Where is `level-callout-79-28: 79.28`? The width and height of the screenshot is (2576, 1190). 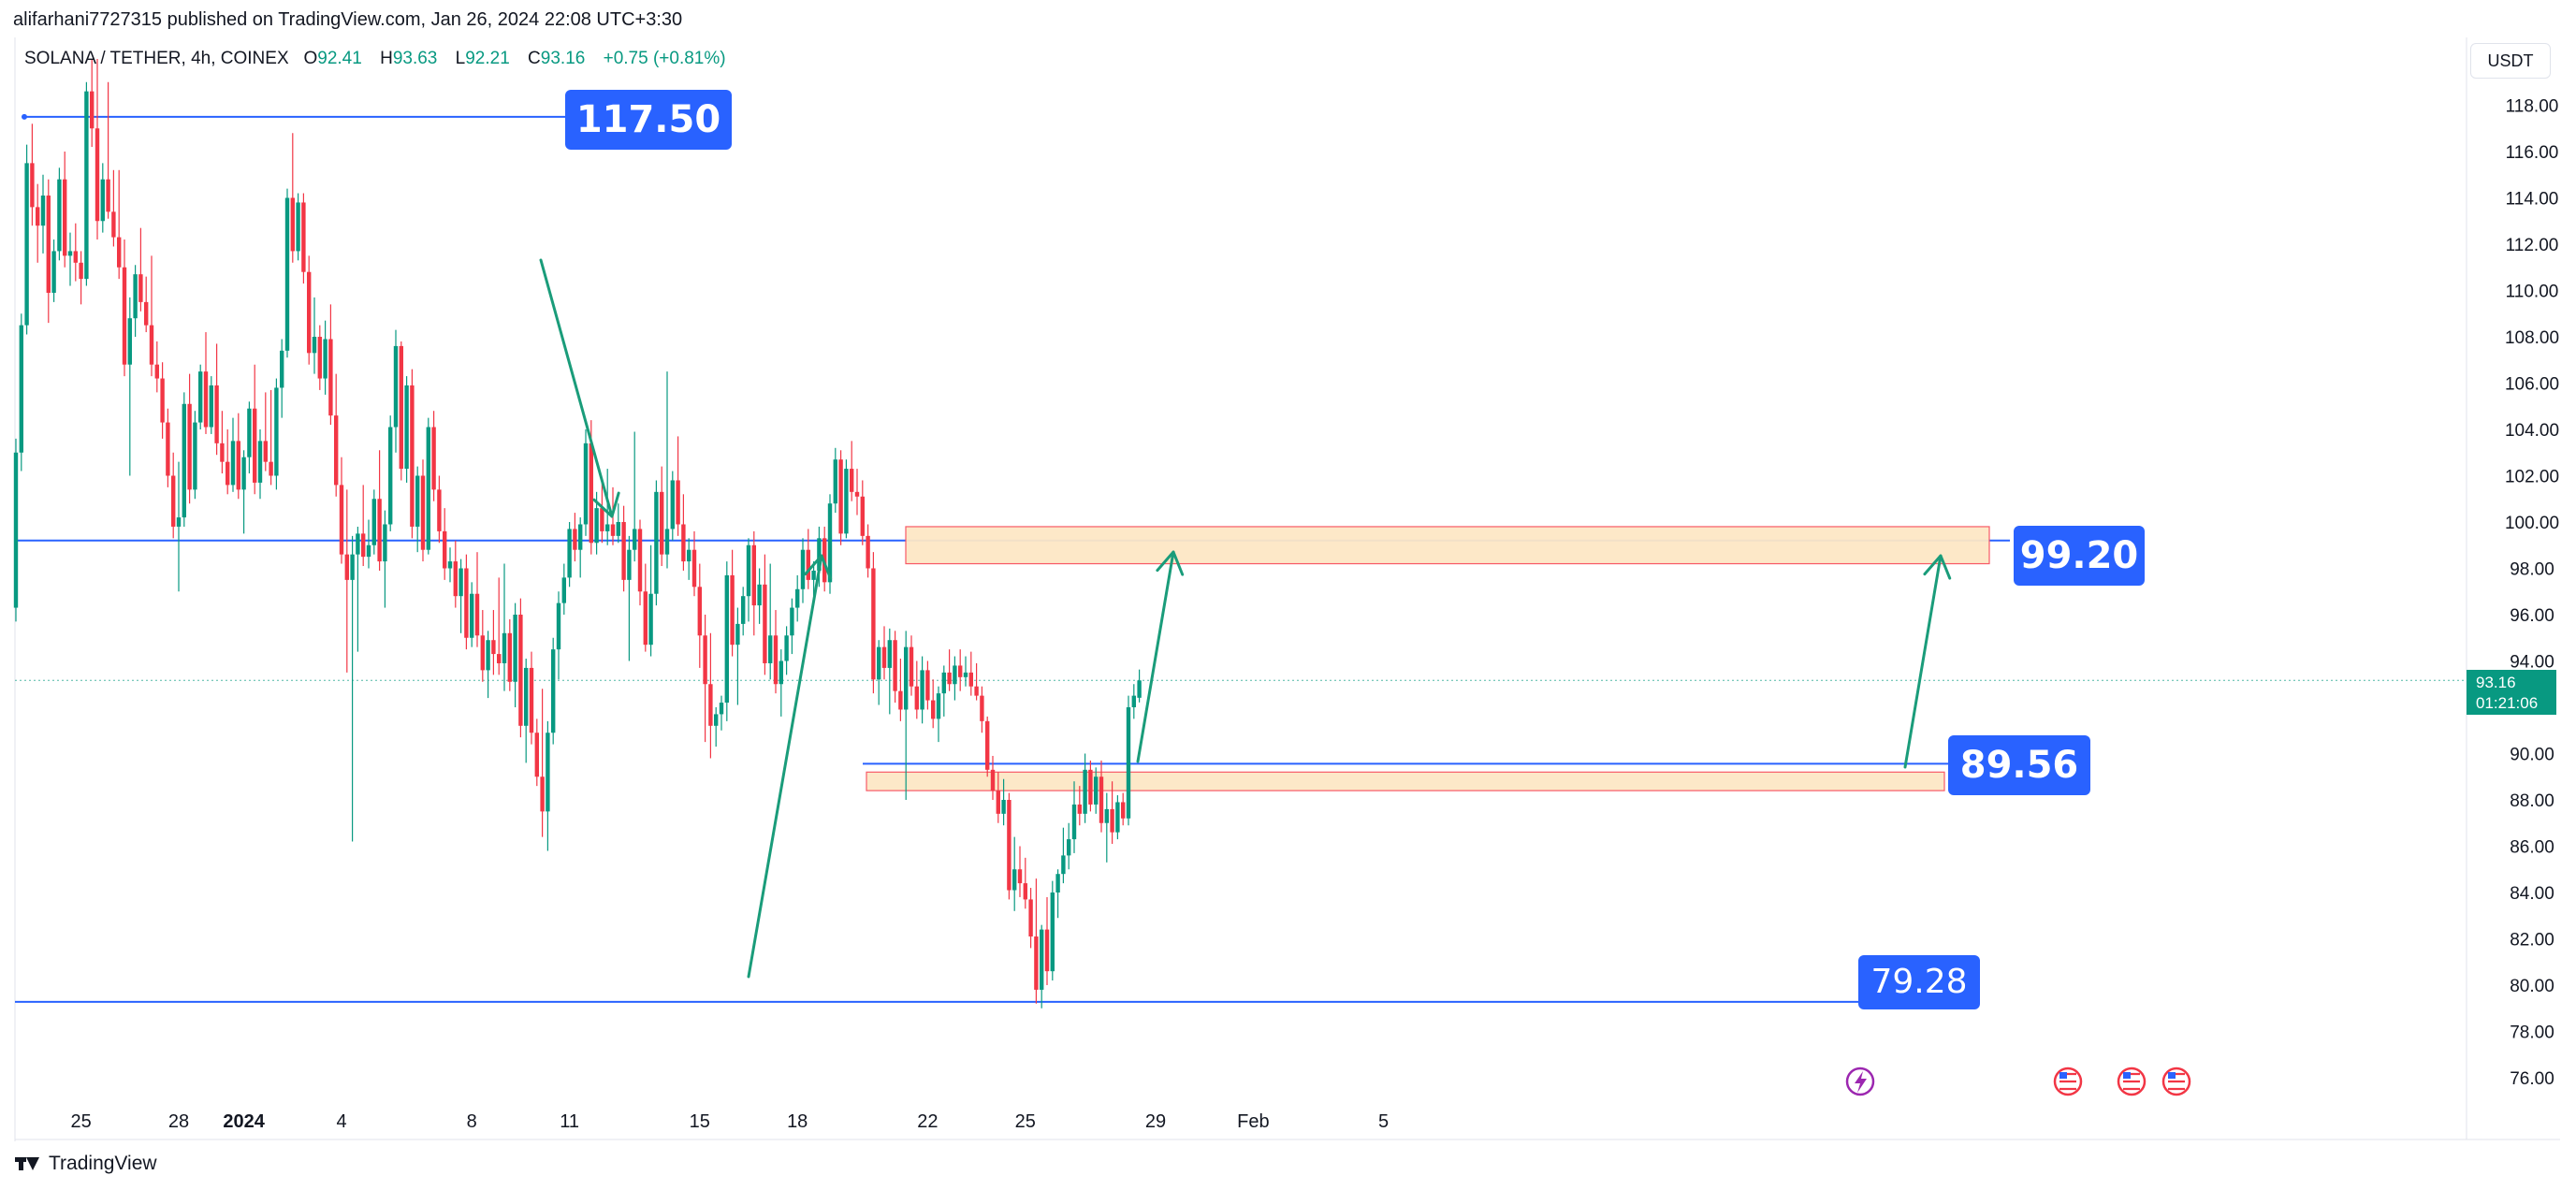 level-callout-79-28: 79.28 is located at coordinates (1919, 982).